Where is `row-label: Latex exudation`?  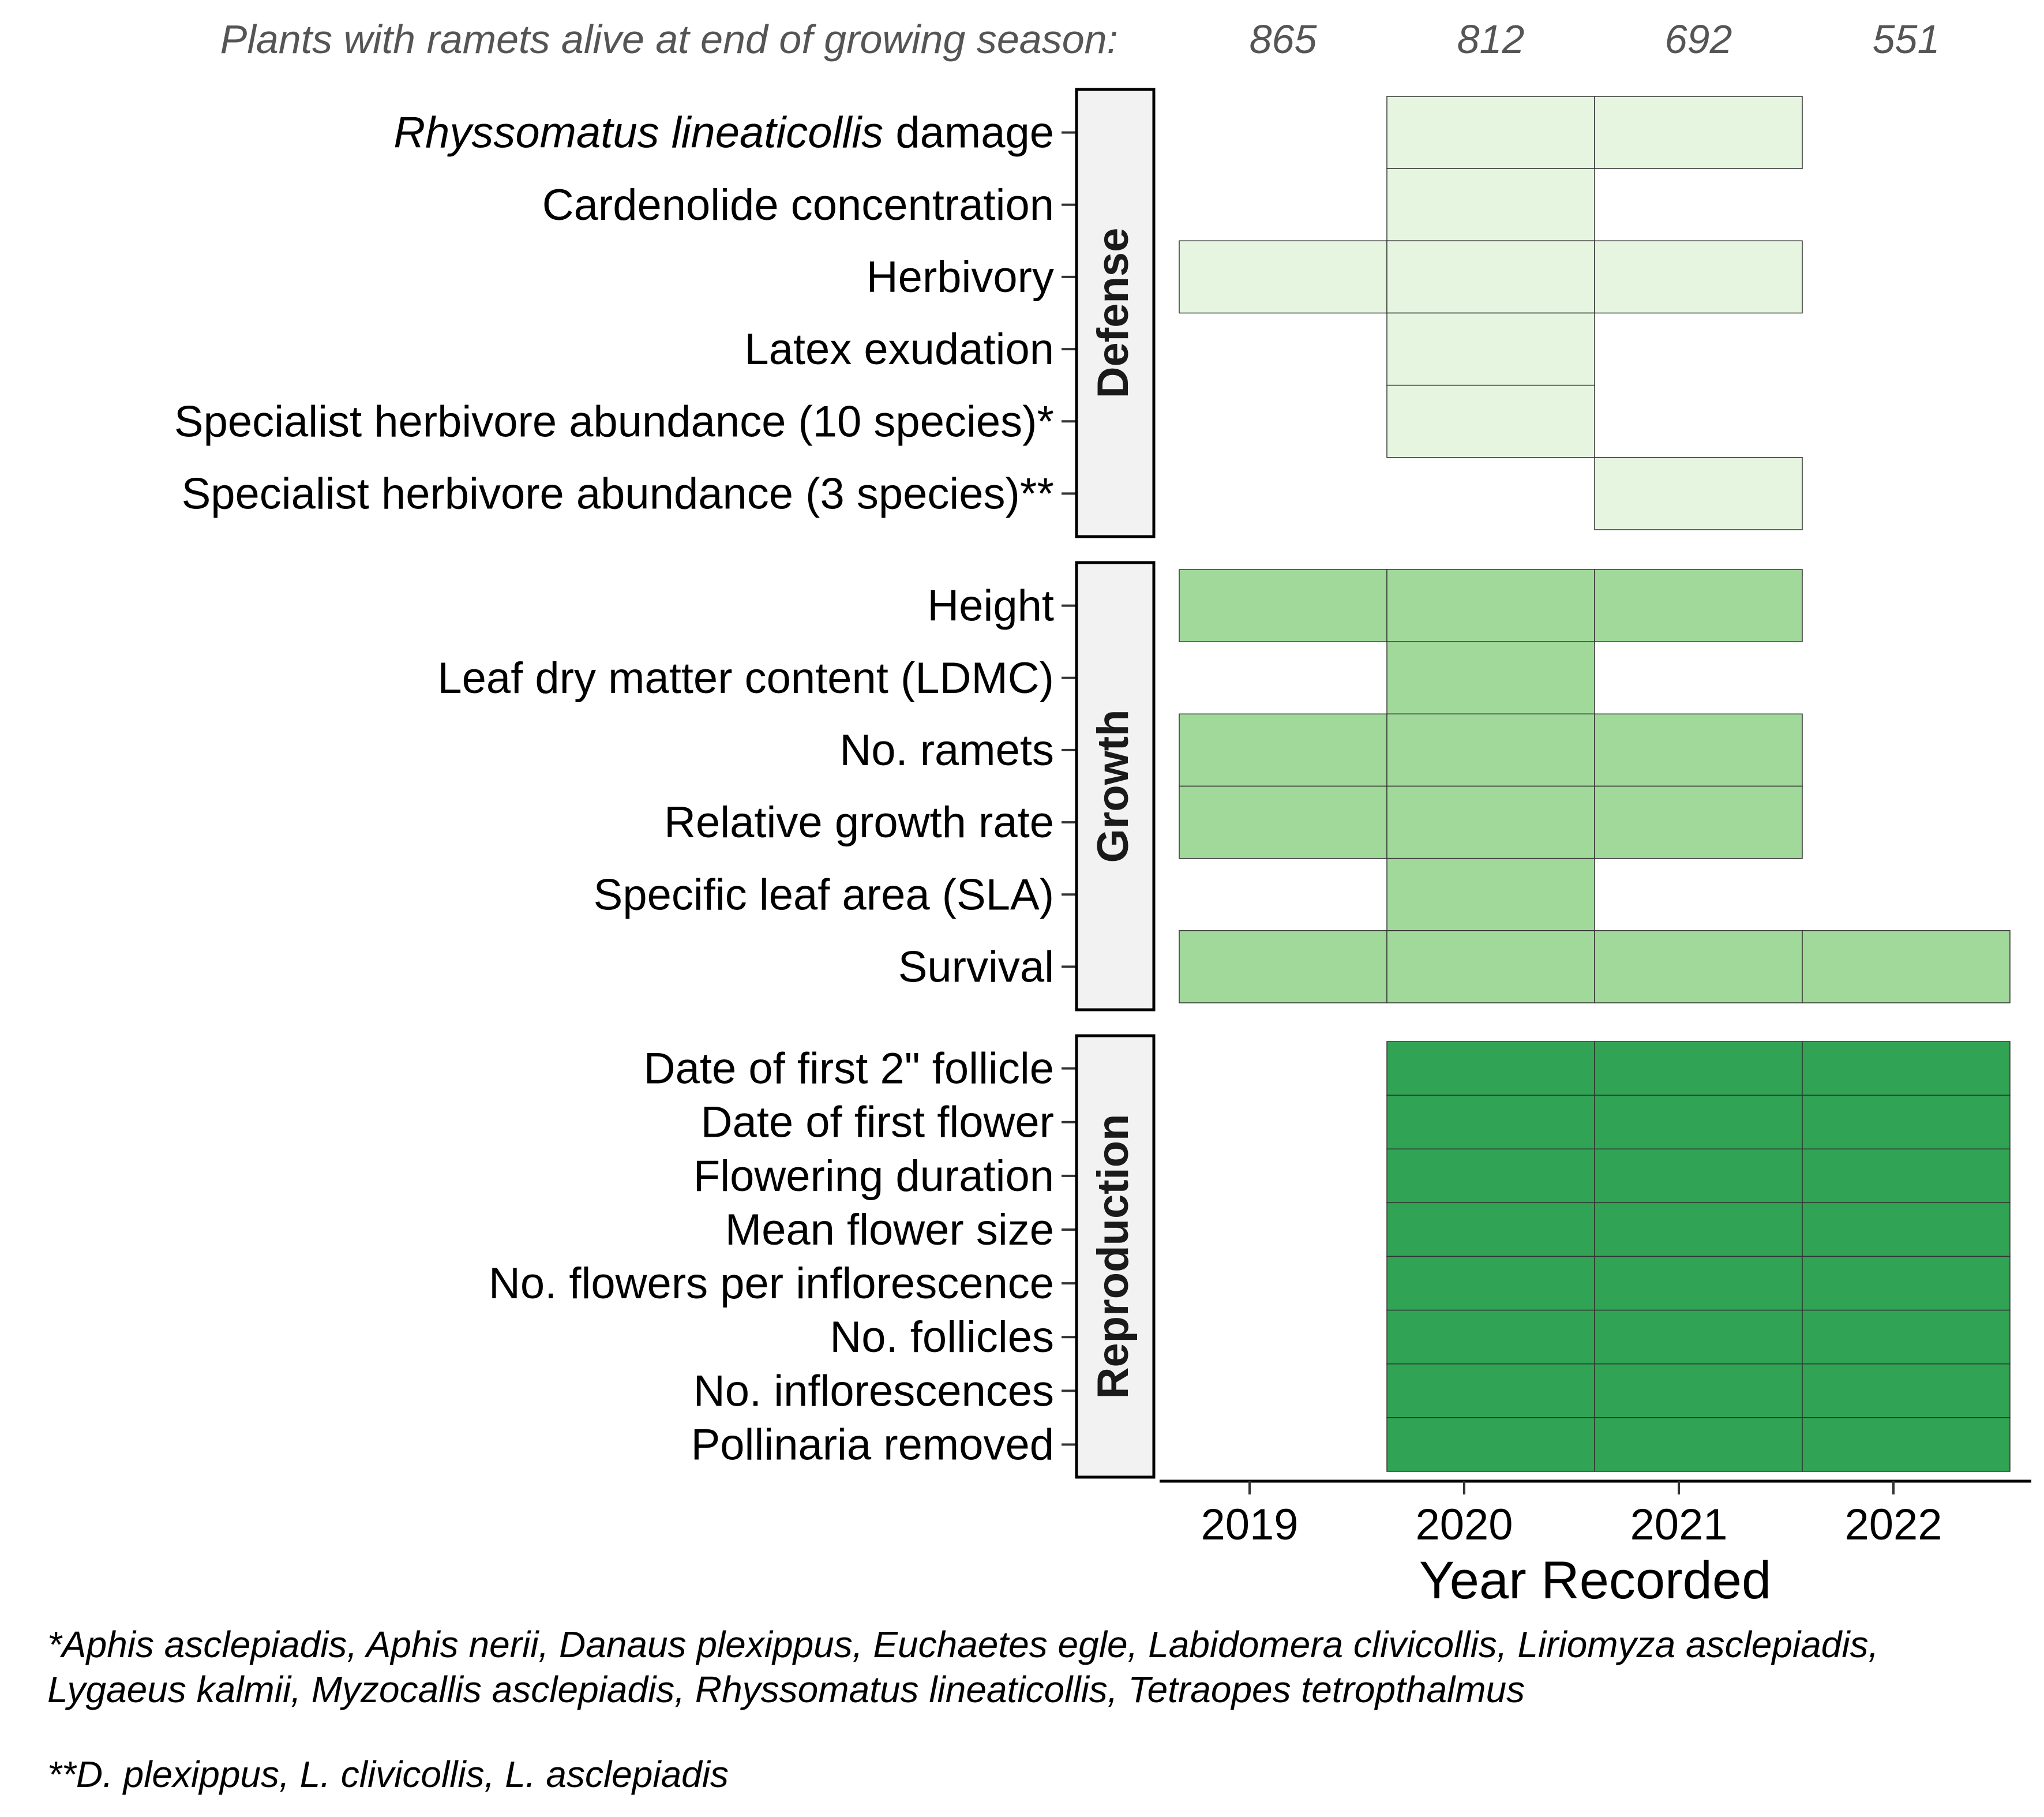
row-label: Latex exudation is located at coordinates (899, 349).